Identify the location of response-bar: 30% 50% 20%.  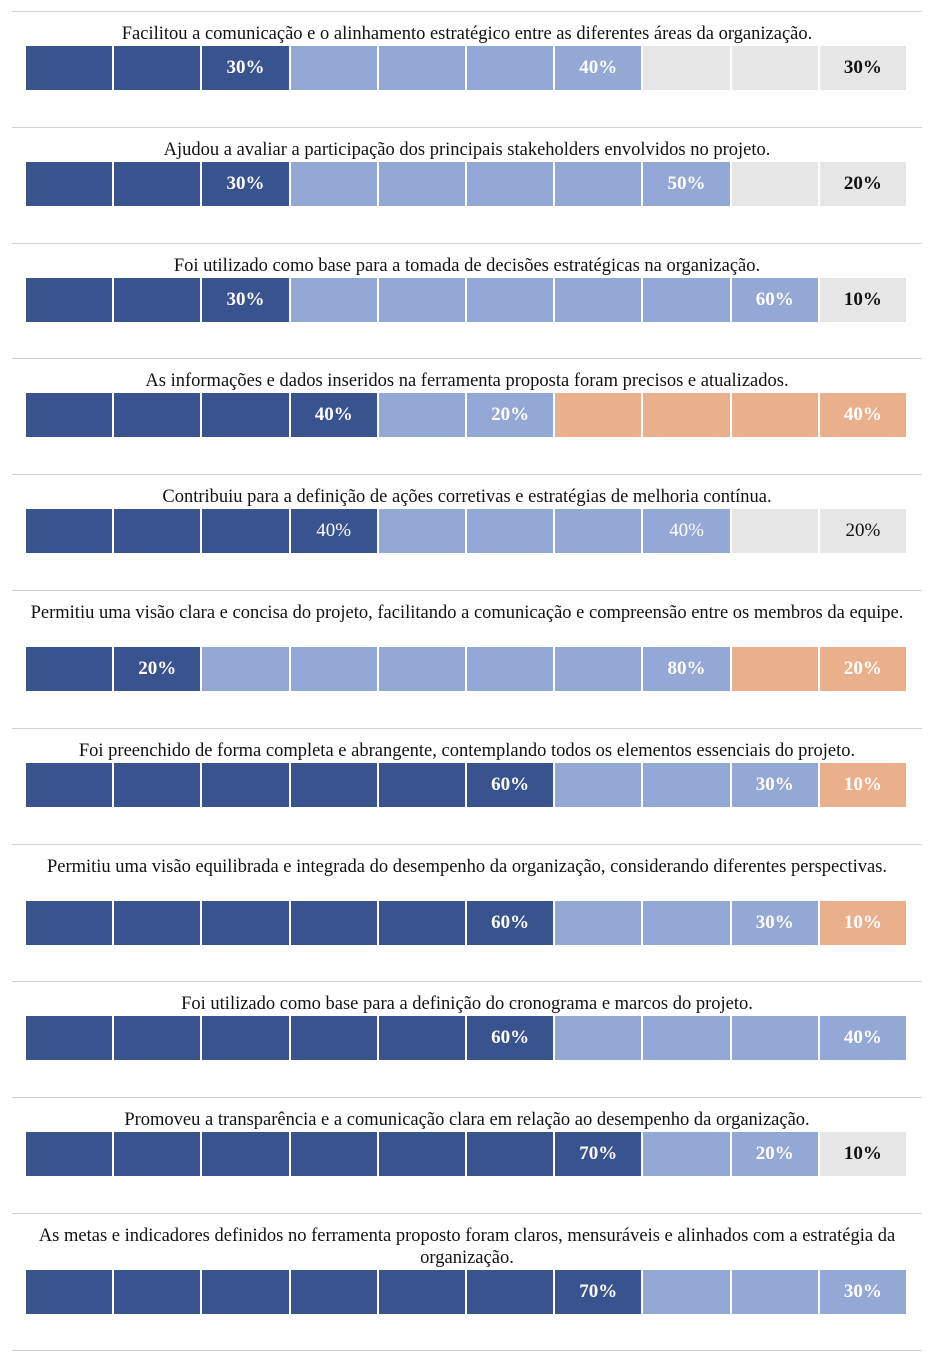
(467, 183).